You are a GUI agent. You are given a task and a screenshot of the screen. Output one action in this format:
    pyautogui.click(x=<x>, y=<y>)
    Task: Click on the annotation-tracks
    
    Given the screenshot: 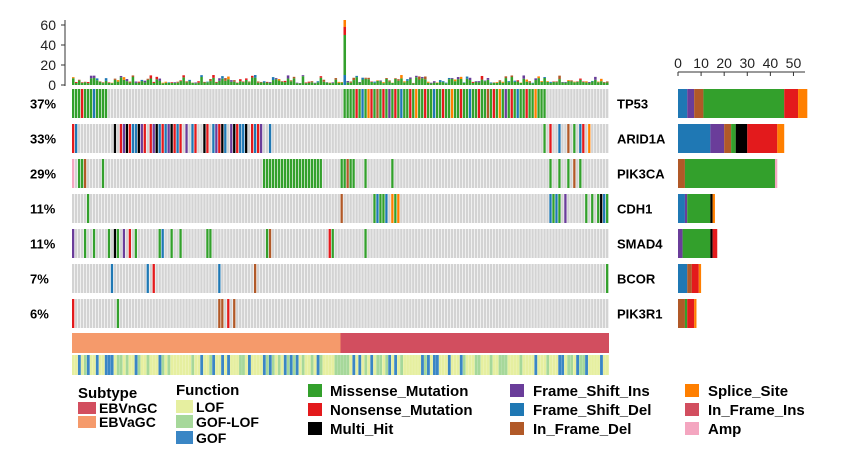 What is the action you would take?
    pyautogui.click(x=340, y=354)
    